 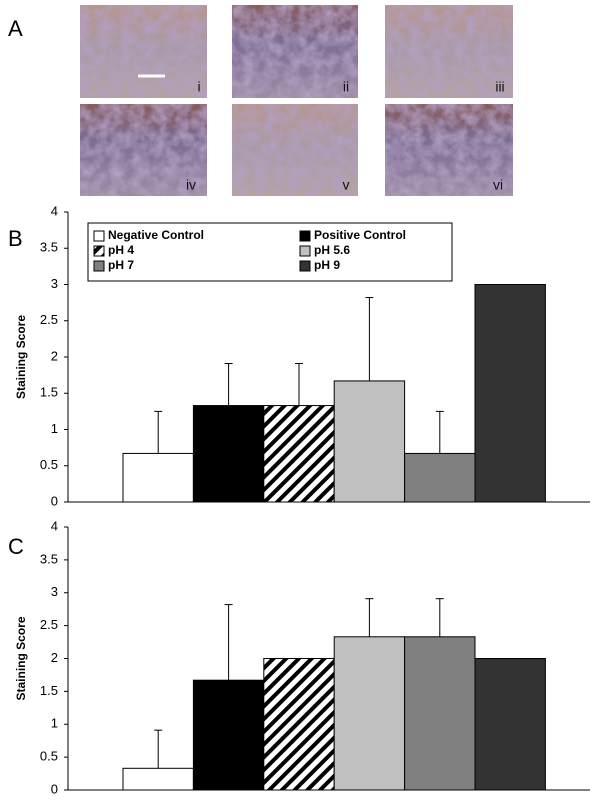 I want to click on panel-label: A, so click(x=15, y=28).